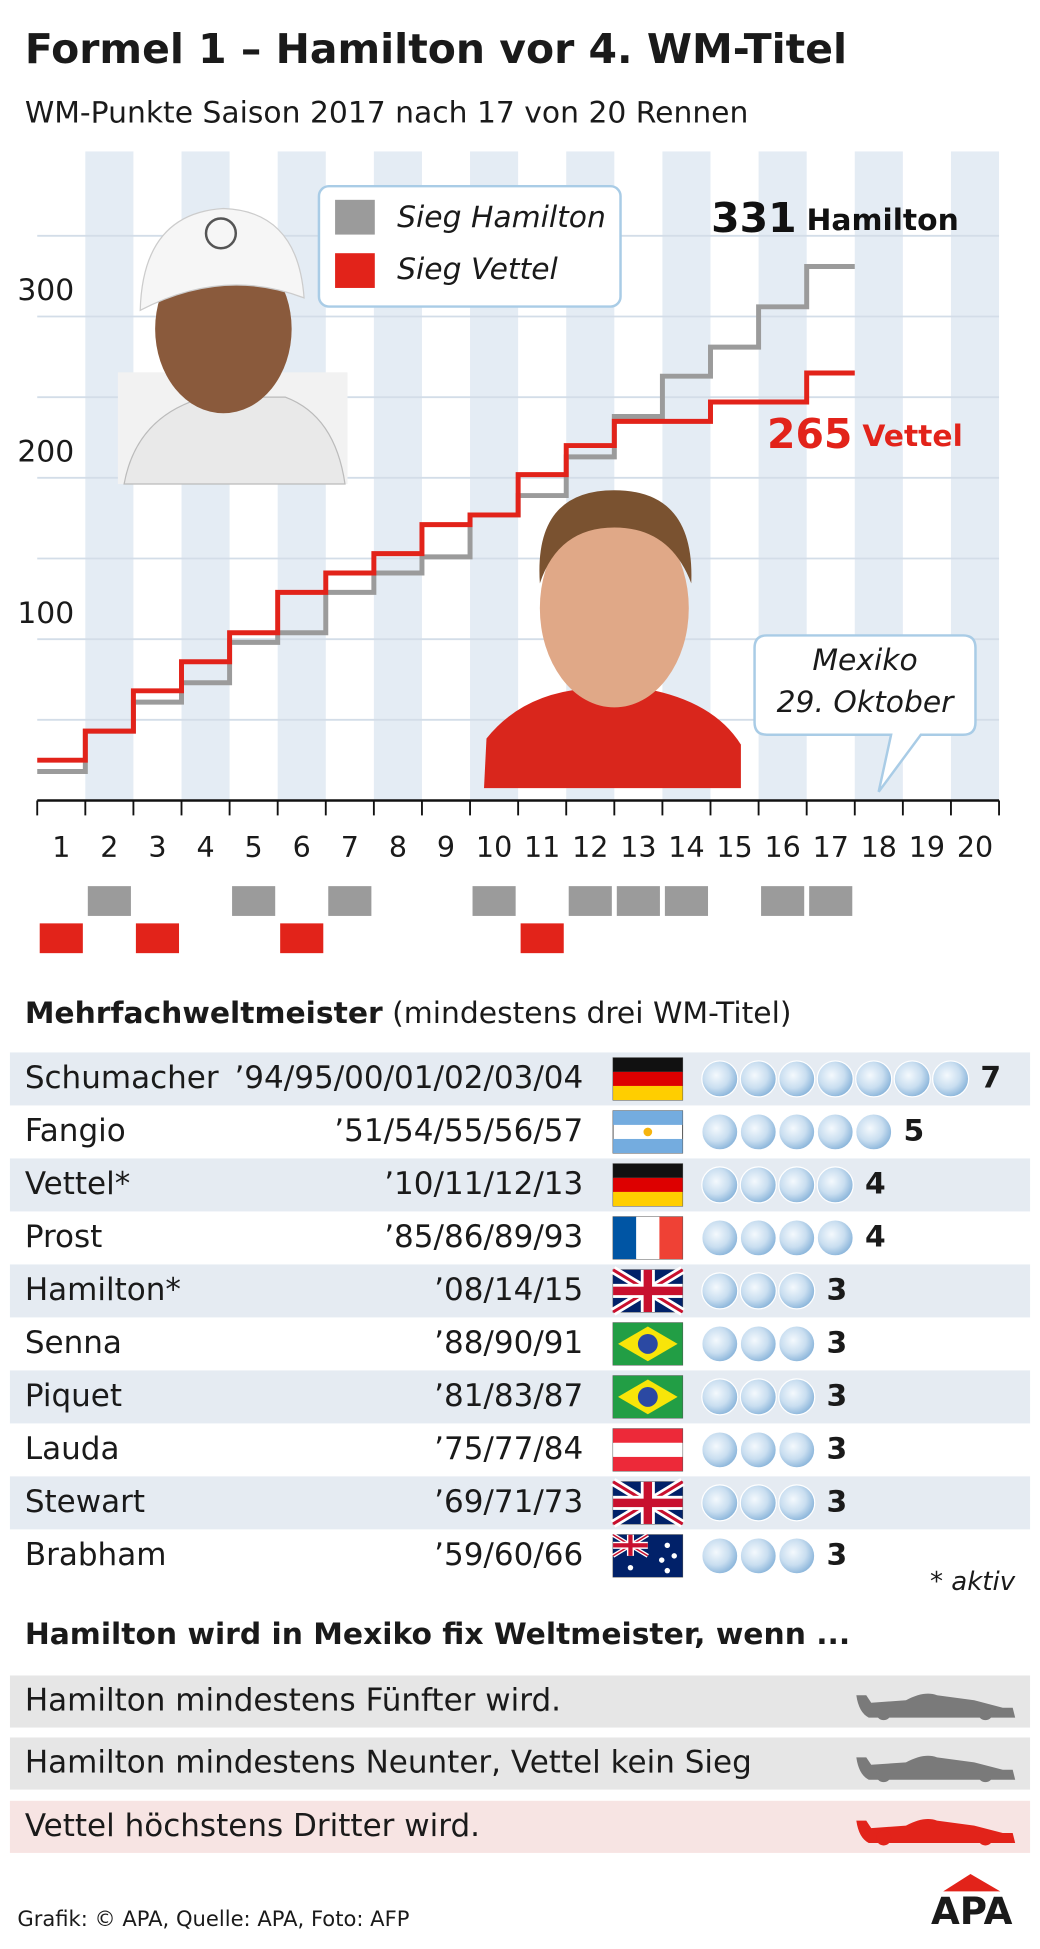 The height and width of the screenshot is (1949, 1040). I want to click on end-value: 331, so click(753, 218).